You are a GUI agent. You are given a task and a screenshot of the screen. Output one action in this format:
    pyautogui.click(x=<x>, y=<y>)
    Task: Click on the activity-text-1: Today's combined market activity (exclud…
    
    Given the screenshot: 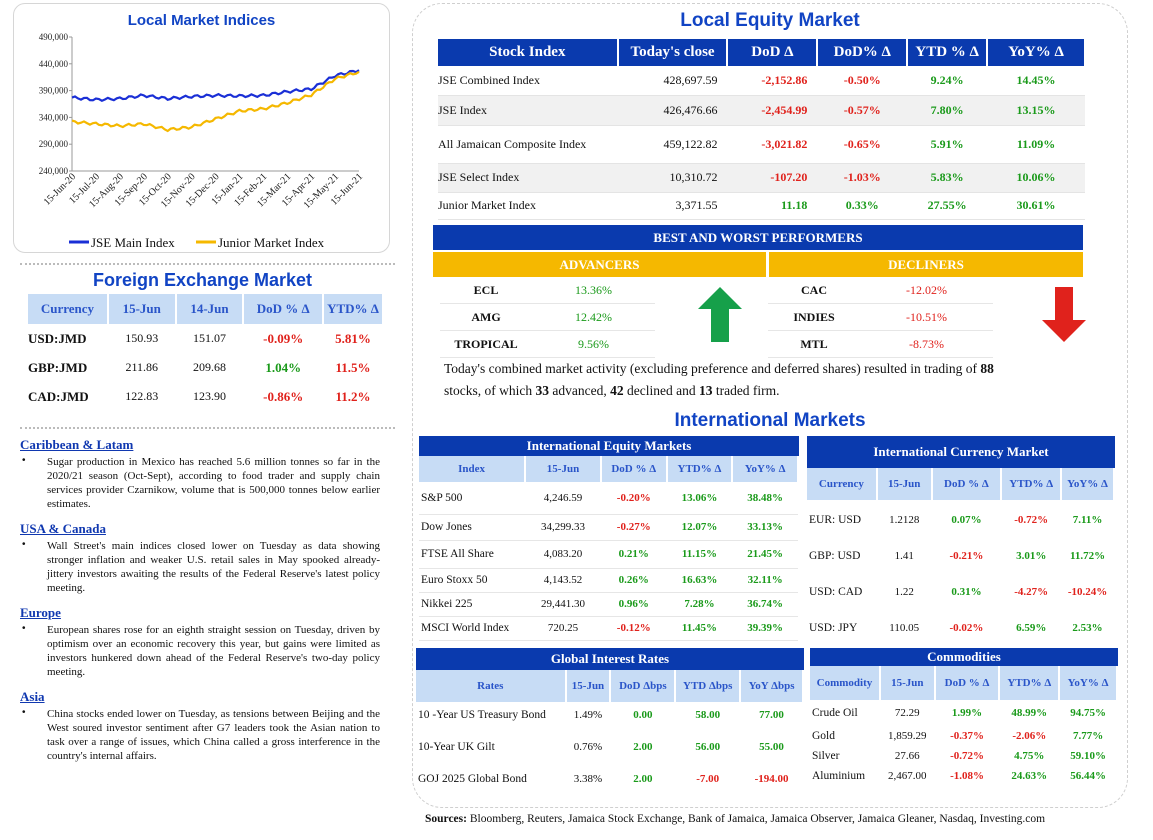 What is the action you would take?
    pyautogui.click(x=712, y=368)
    